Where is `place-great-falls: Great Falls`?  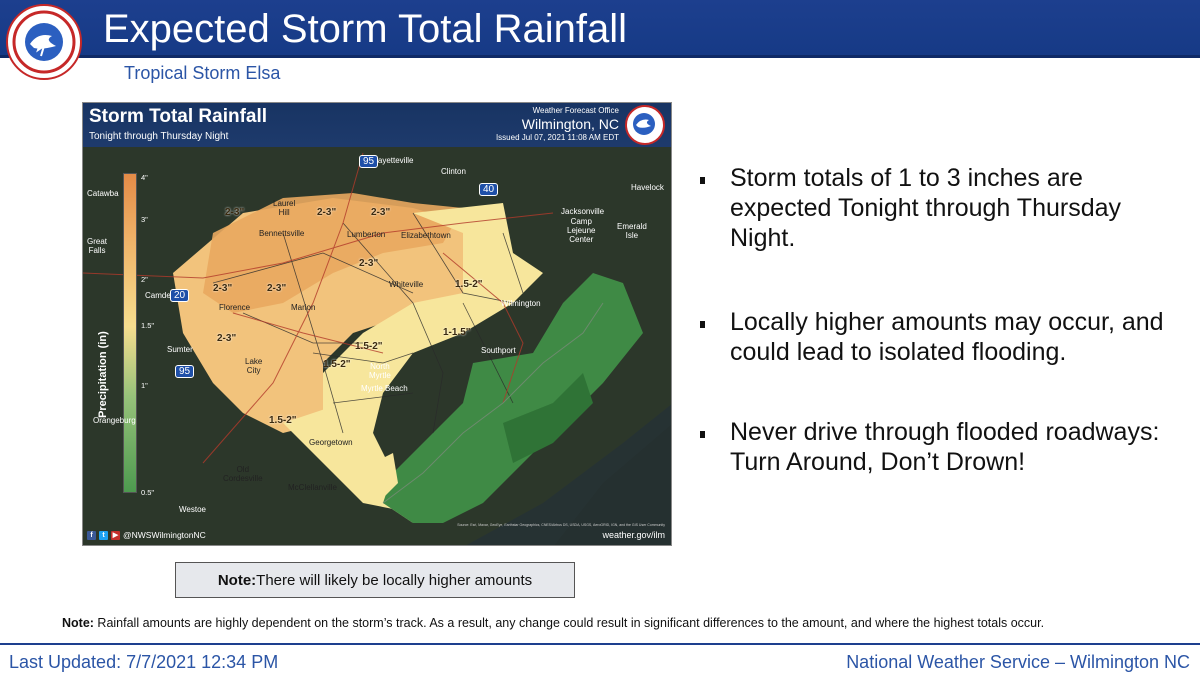
place-great-falls: Great Falls is located at coordinates (97, 246).